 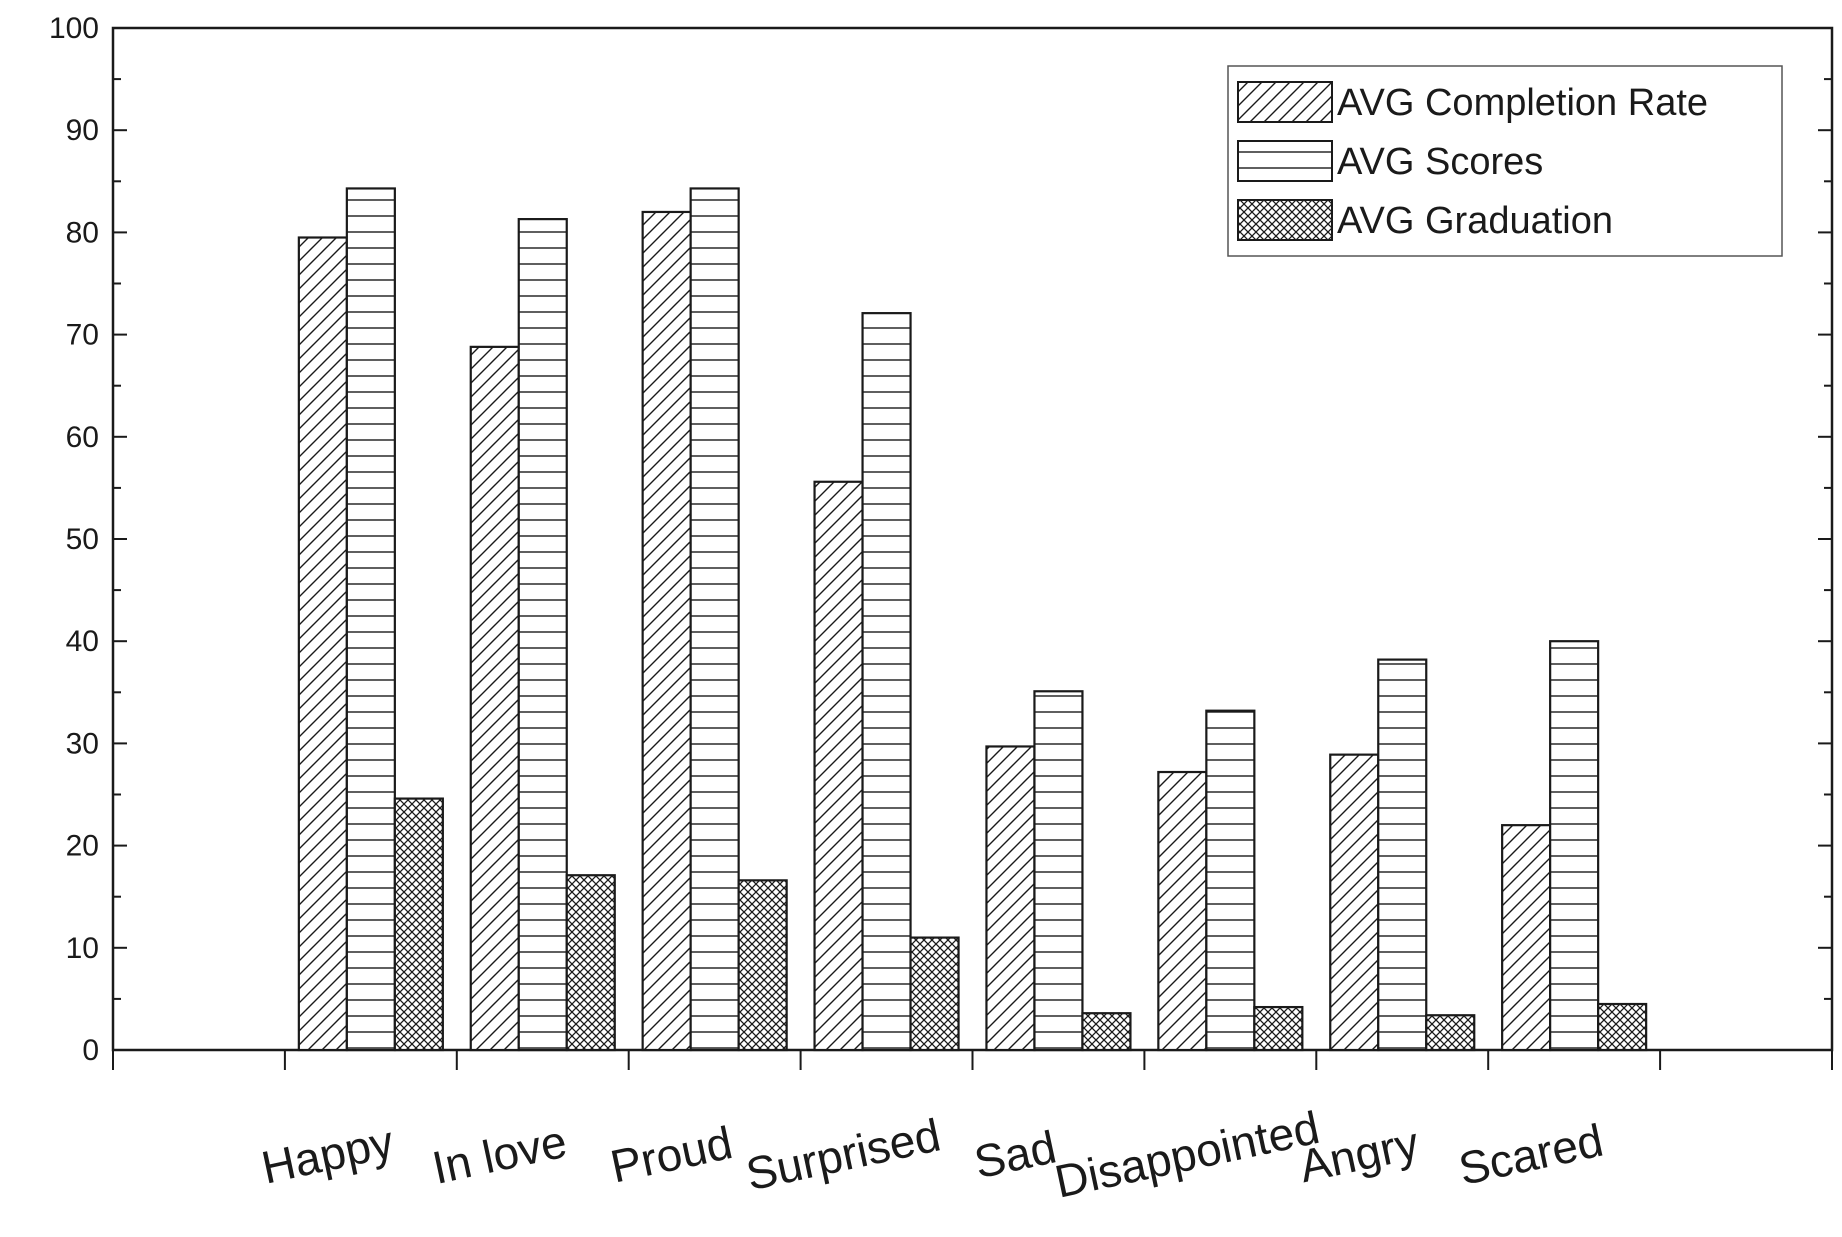 I want to click on x-category-label: Scared, so click(x=1530, y=1154).